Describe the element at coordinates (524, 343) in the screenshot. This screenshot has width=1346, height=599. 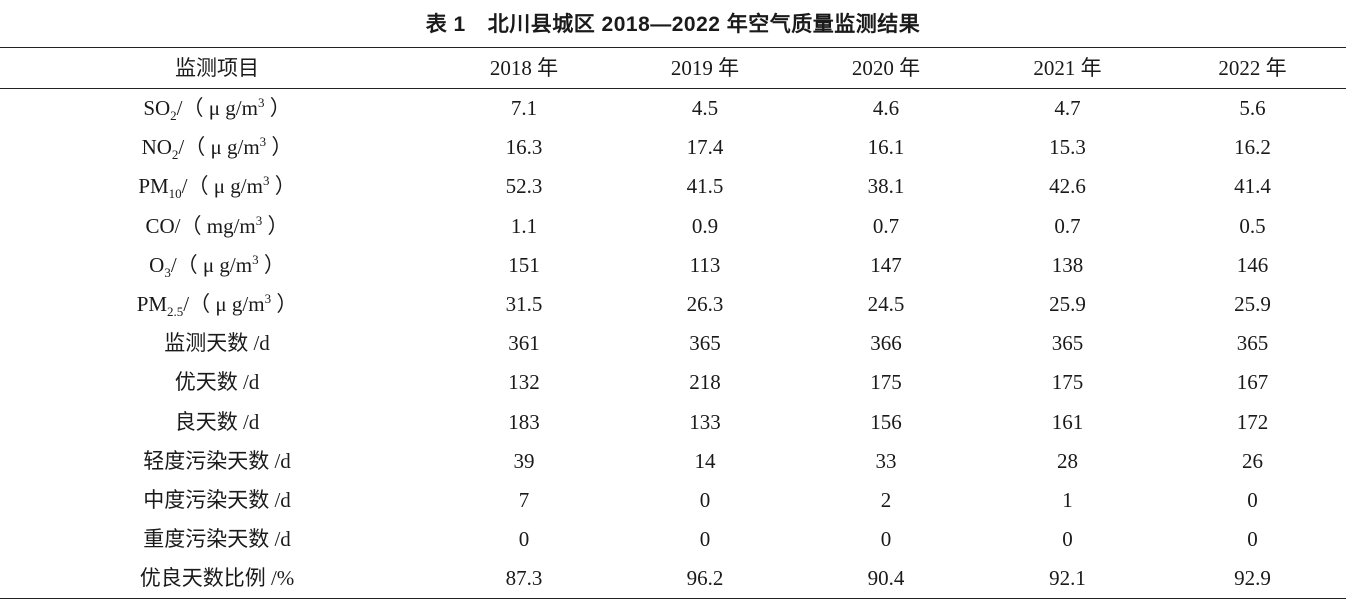
I see `table-cell: 361` at that location.